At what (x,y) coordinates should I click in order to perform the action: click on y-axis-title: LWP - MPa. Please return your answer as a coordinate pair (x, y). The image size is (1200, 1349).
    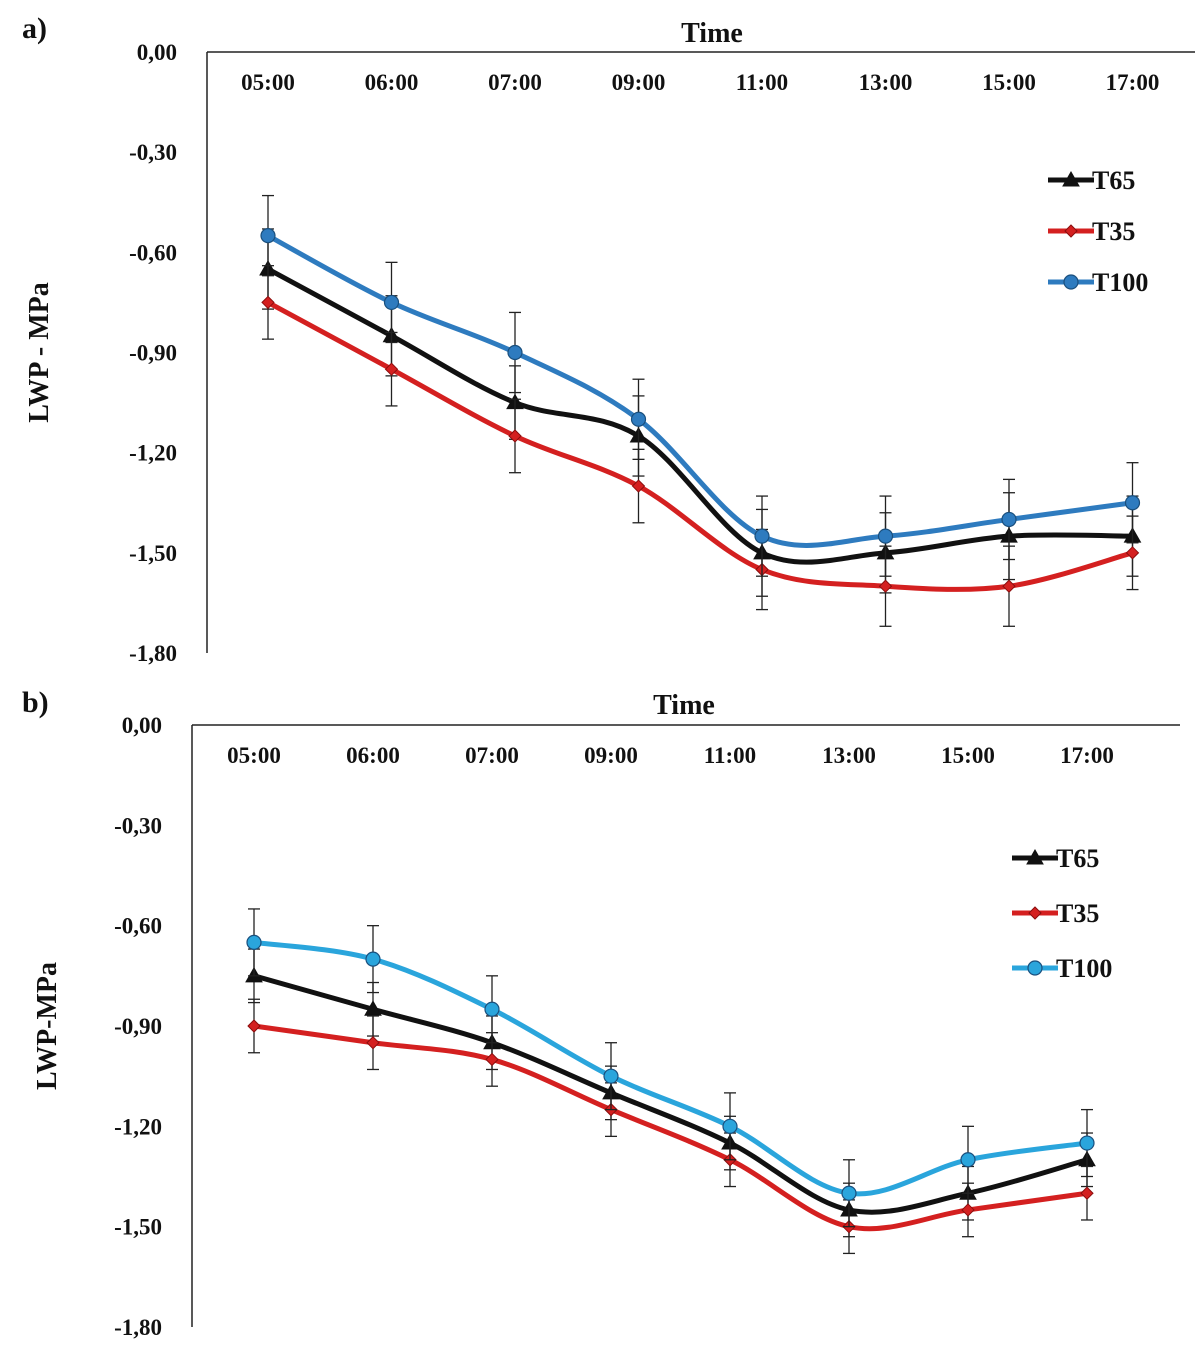
    Looking at the image, I should click on (39, 352).